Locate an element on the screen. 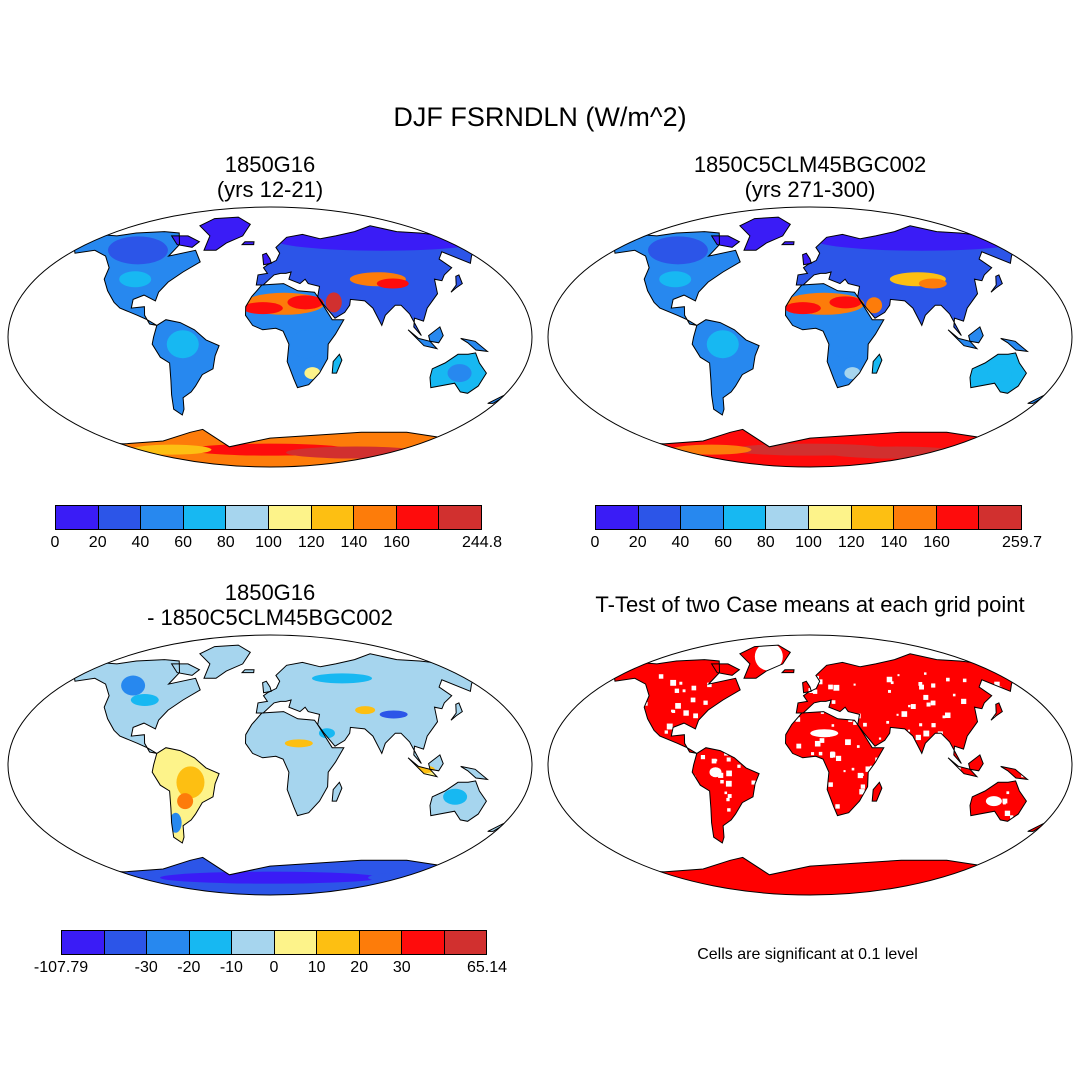 This screenshot has width=1080, height=1080. panel1-title-line2: (yrs 12-21) is located at coordinates (270, 189).